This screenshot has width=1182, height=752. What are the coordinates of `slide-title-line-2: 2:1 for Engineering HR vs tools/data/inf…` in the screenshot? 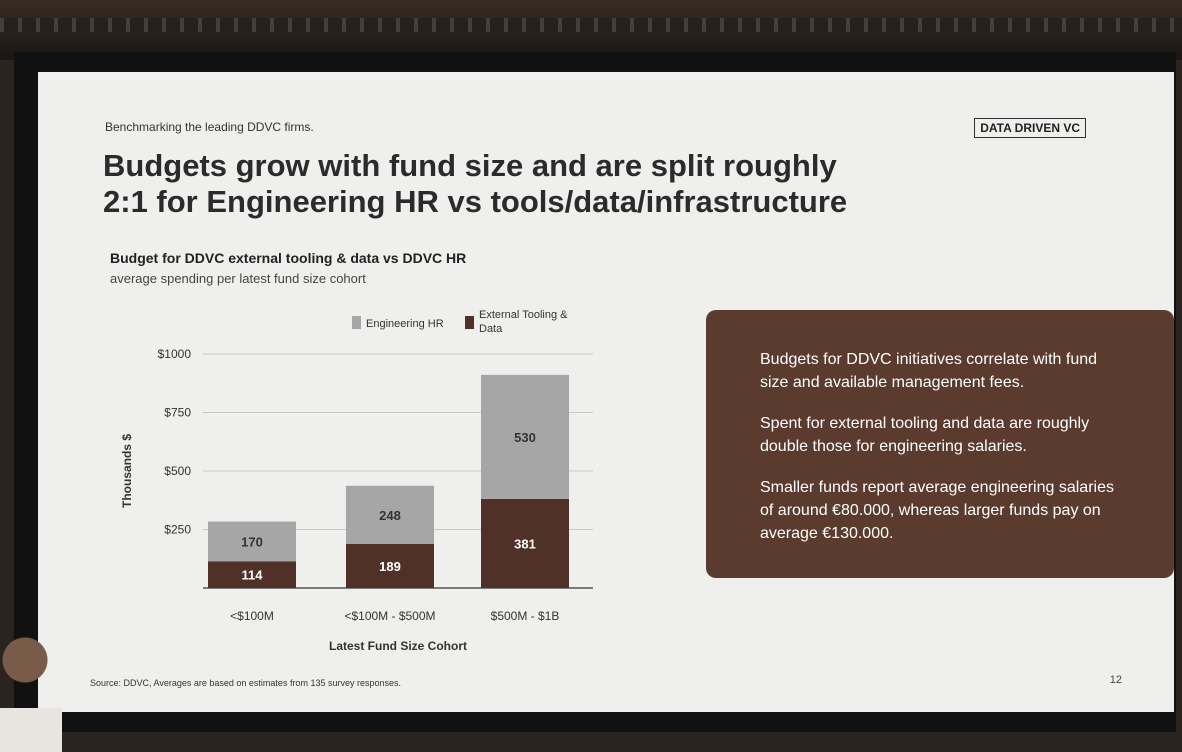 It's located at (475, 201).